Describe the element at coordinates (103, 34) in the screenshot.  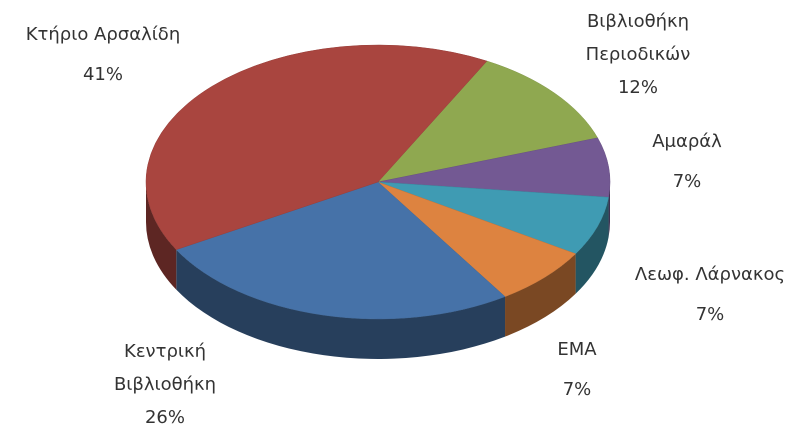
I see `category-label: Κτήριο Αρσαλίδη` at that location.